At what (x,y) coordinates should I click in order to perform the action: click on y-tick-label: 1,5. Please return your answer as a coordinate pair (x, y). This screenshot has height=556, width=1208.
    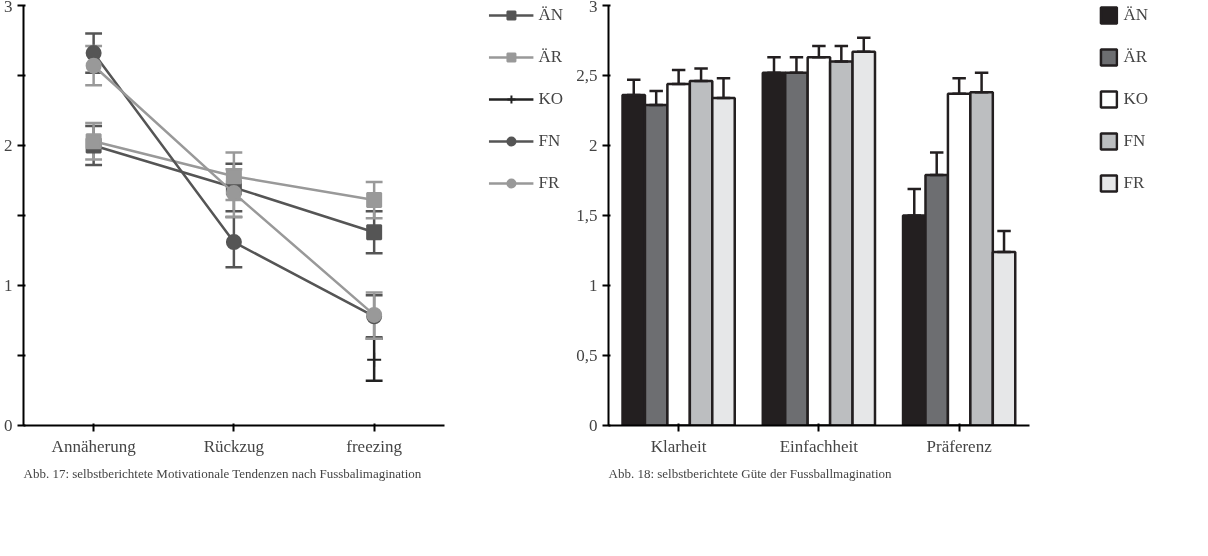
    Looking at the image, I should click on (587, 215).